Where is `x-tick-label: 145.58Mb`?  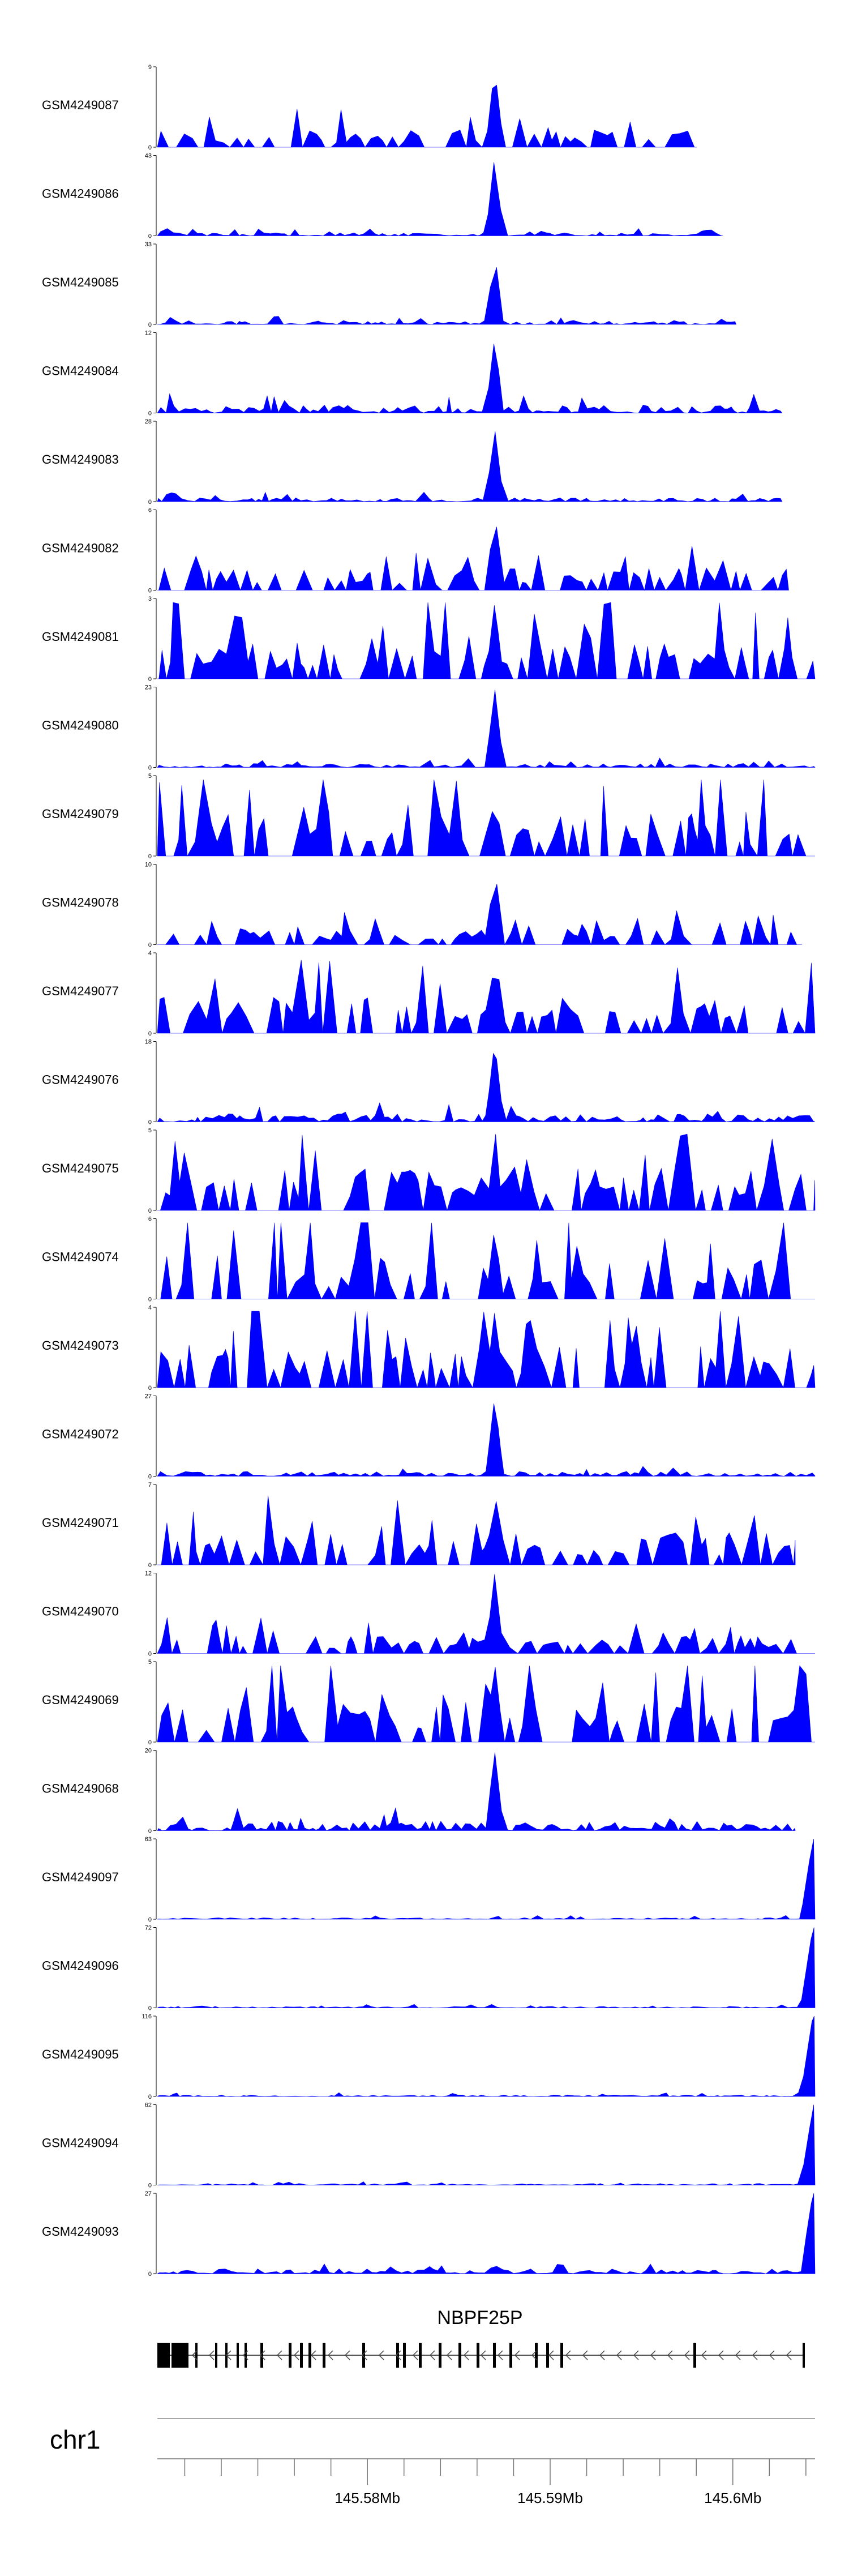 x-tick-label: 145.58Mb is located at coordinates (367, 2497).